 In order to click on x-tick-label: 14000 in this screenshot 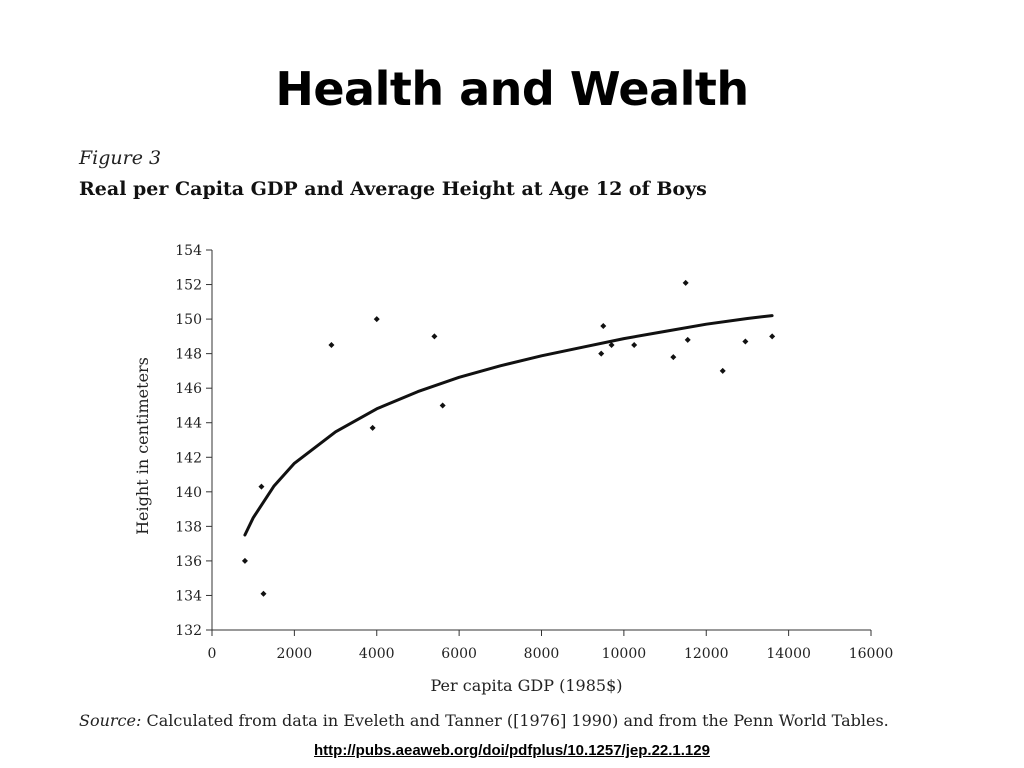, I will do `click(788, 654)`.